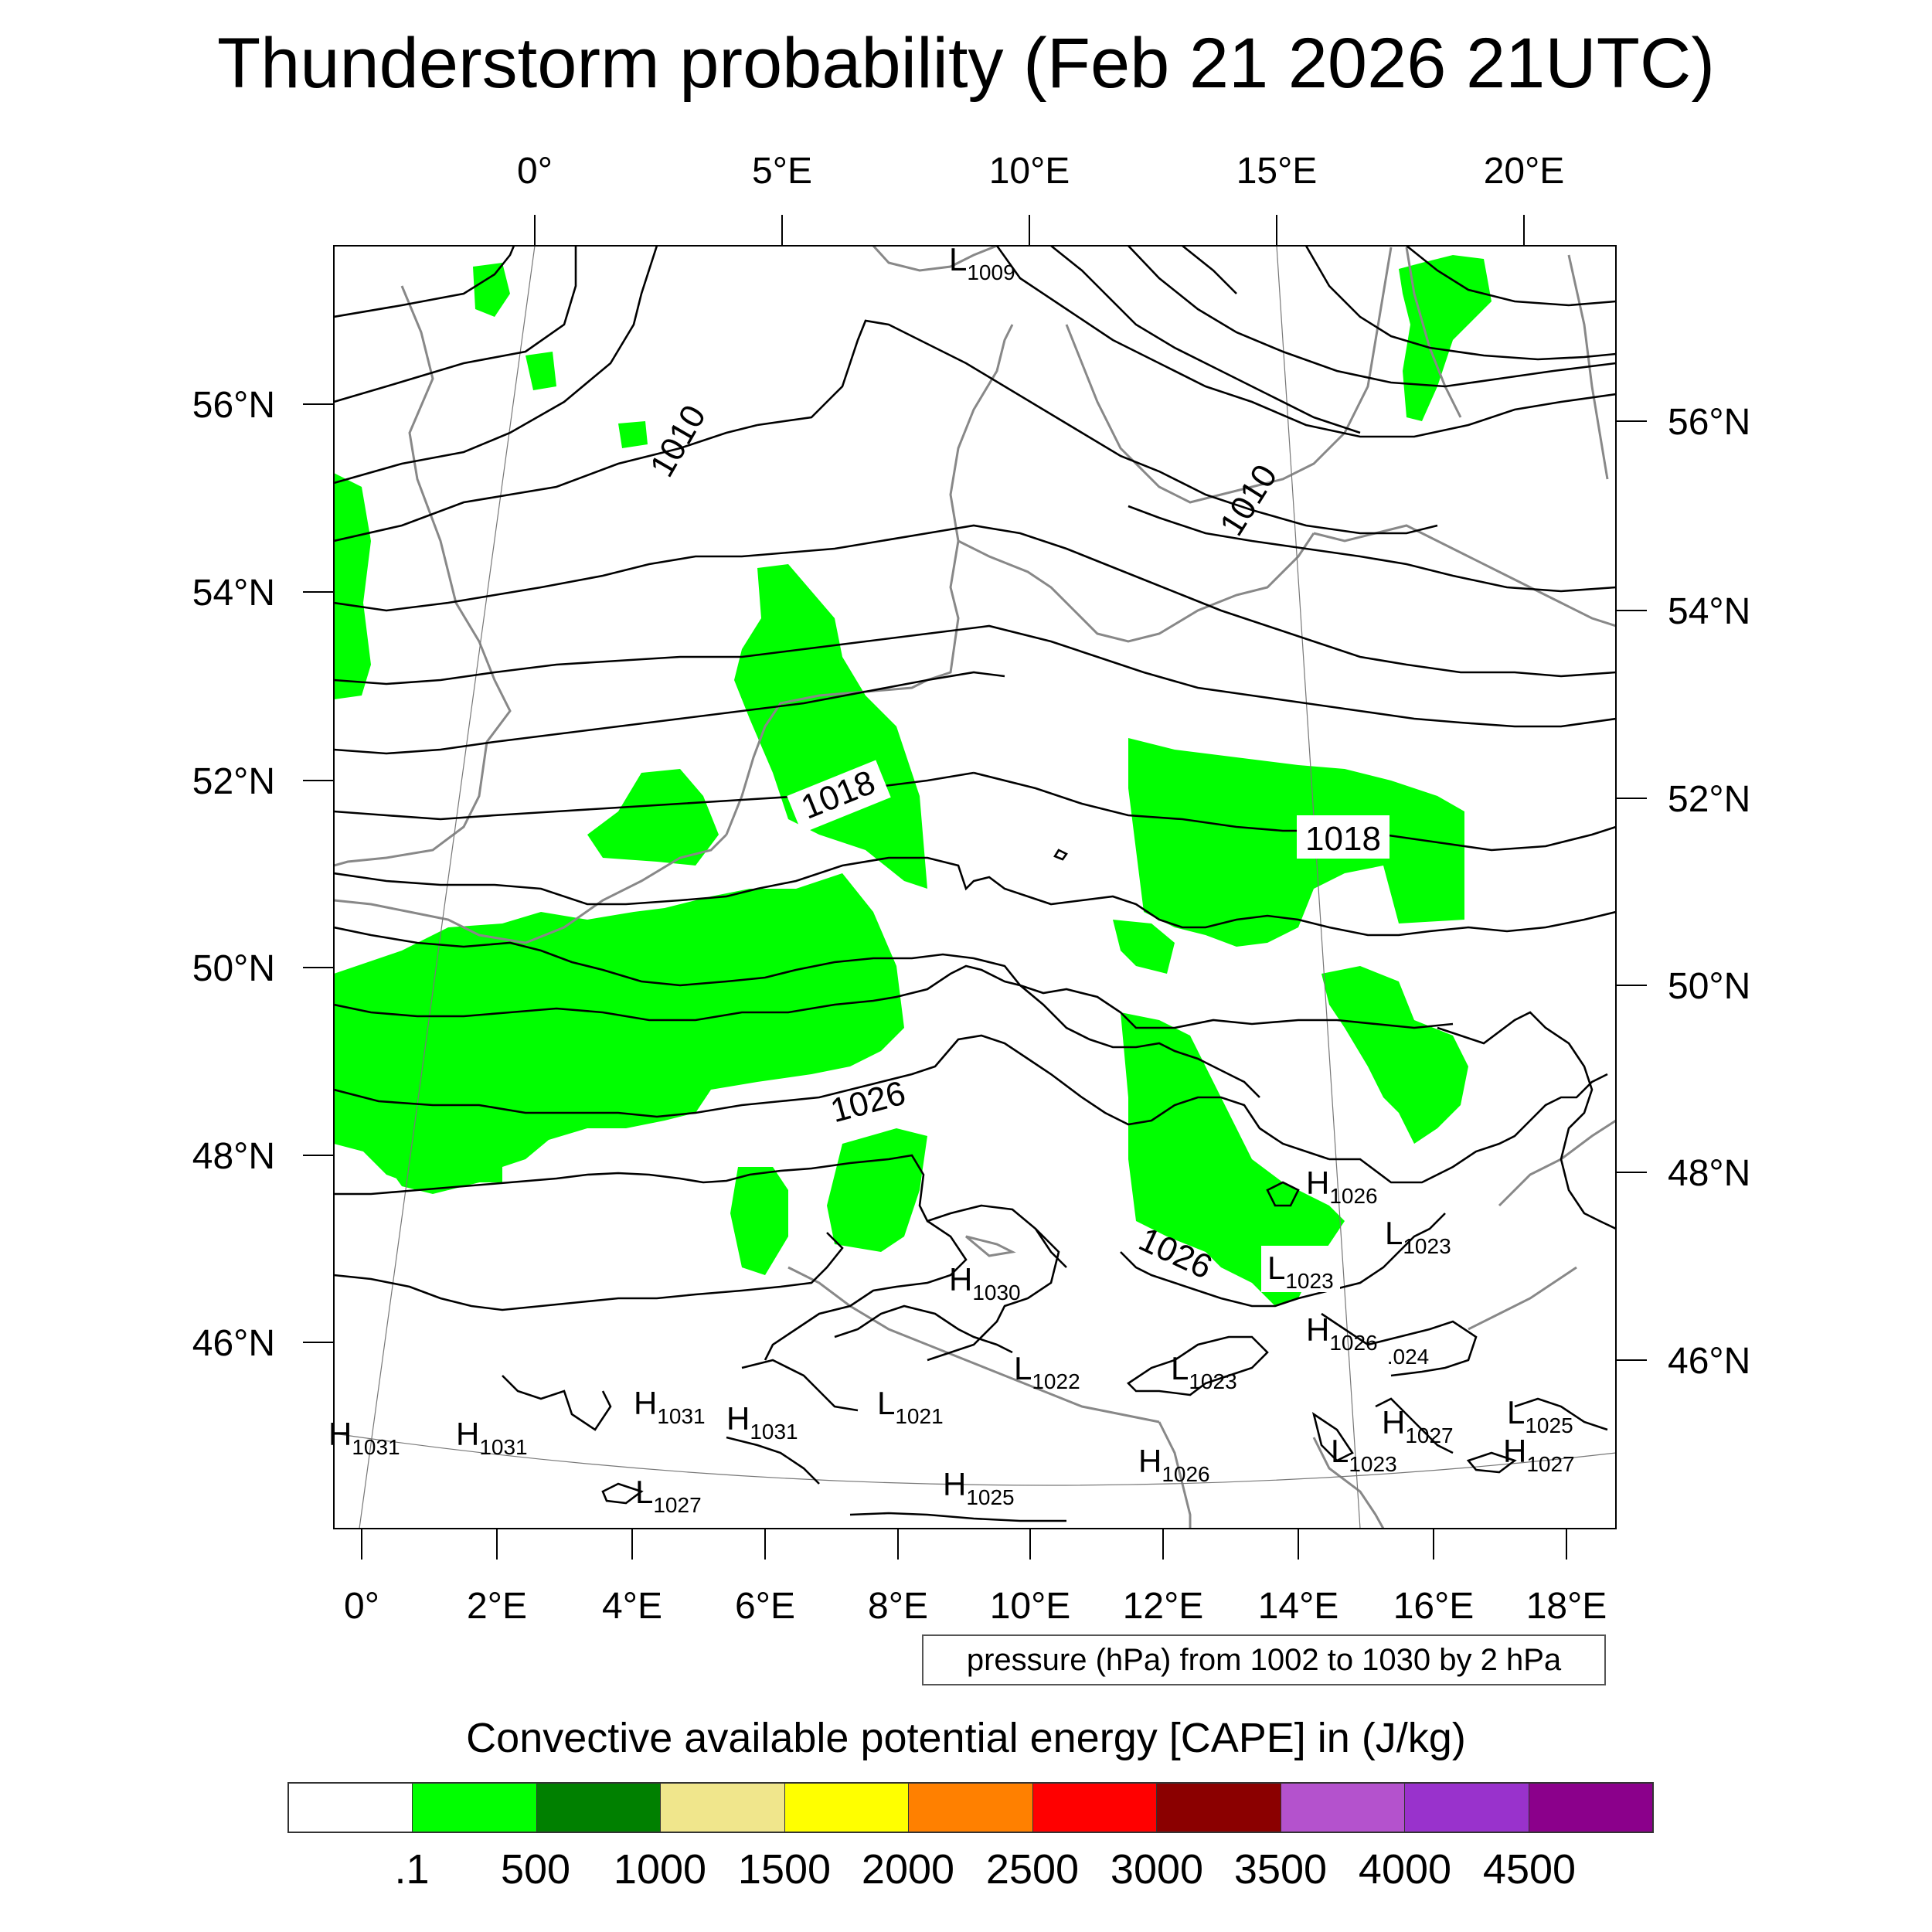 This screenshot has height=1932, width=1932. I want to click on cape-region-baltic, so click(1446, 338).